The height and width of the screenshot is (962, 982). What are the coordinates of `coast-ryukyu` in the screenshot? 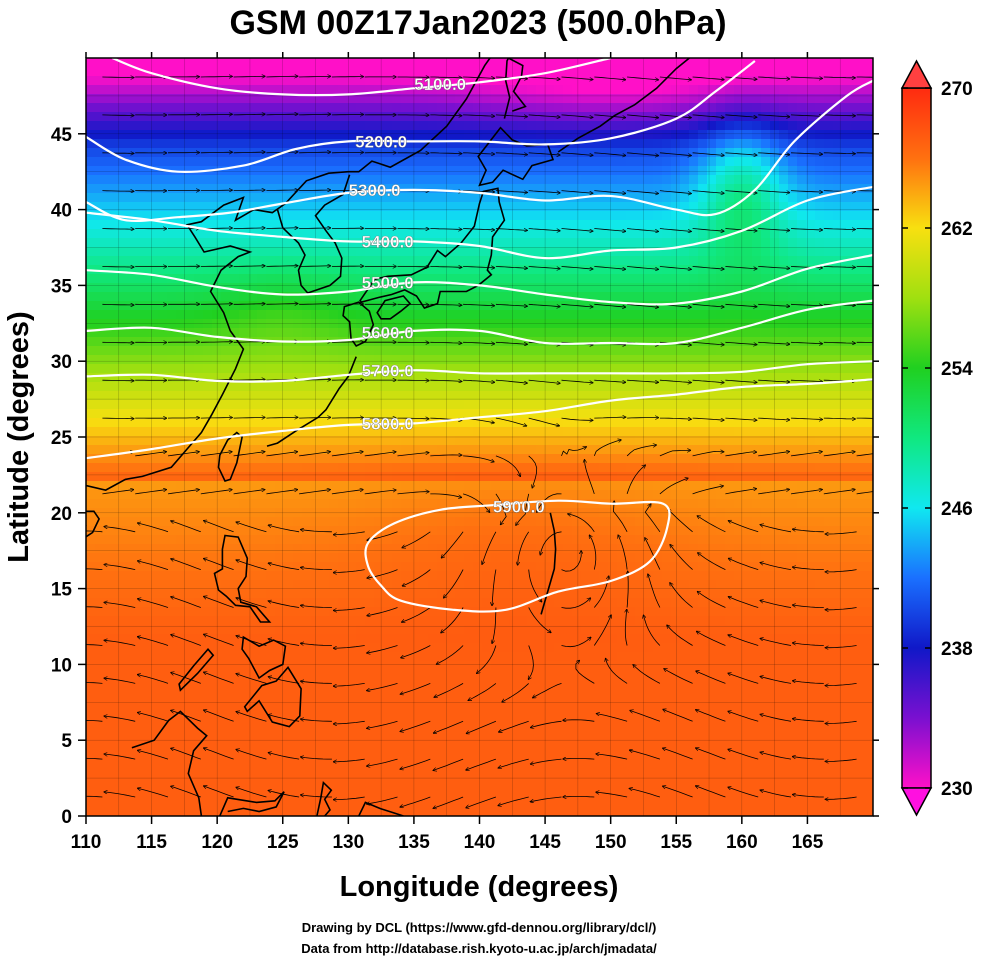 It's located at (311, 401).